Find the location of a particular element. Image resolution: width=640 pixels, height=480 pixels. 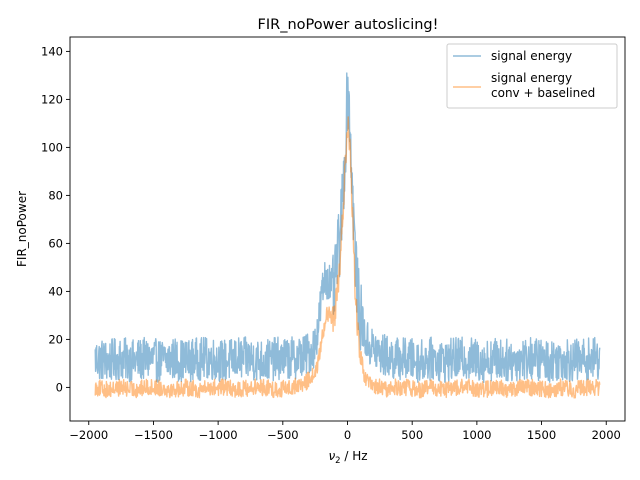

x-axis-label-subscript: 2 is located at coordinates (337, 461).